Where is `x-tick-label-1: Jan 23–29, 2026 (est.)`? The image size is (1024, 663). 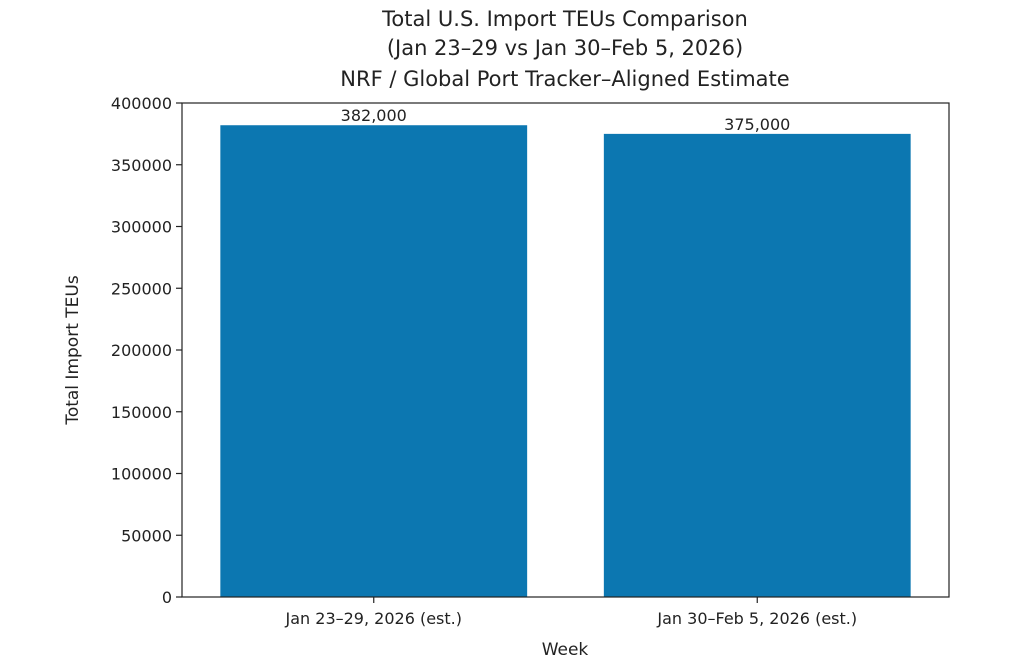 x-tick-label-1: Jan 23–29, 2026 (est.) is located at coordinates (373, 618).